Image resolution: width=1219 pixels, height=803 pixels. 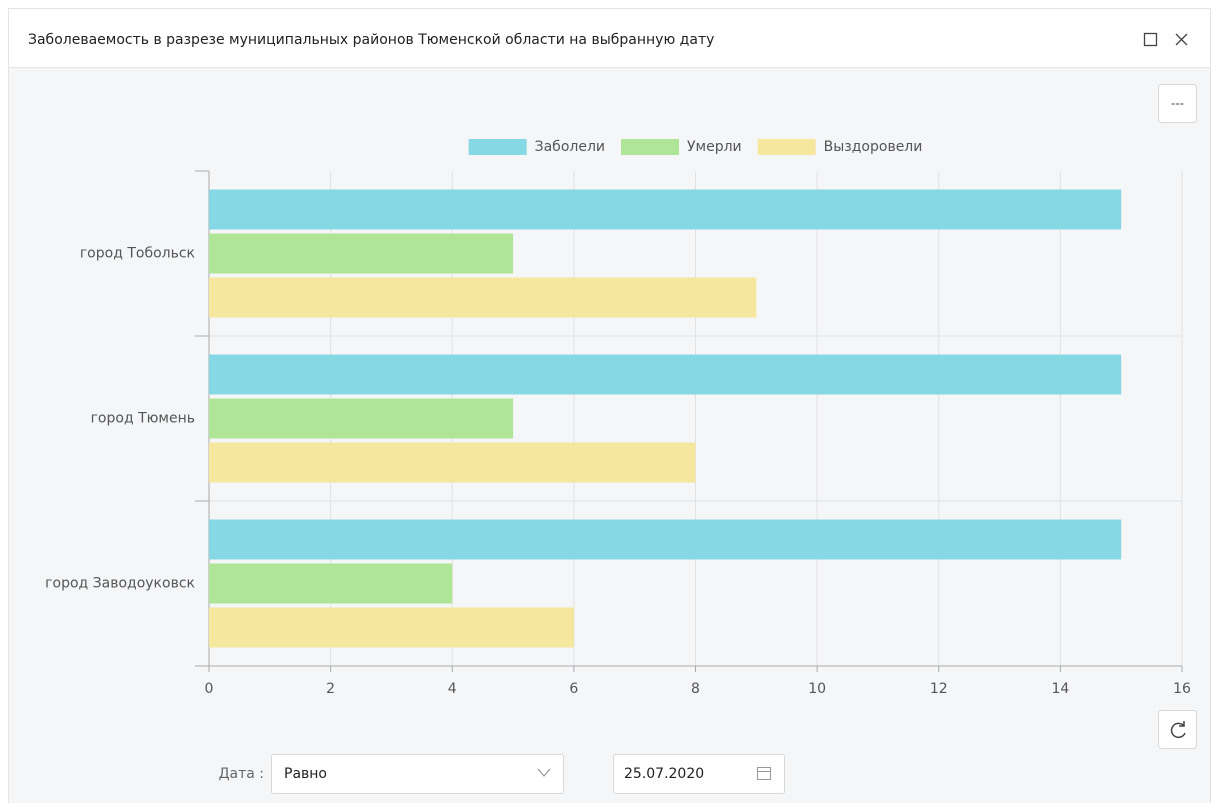 What do you see at coordinates (452, 689) in the screenshot?
I see `x-tick-label: 4` at bounding box center [452, 689].